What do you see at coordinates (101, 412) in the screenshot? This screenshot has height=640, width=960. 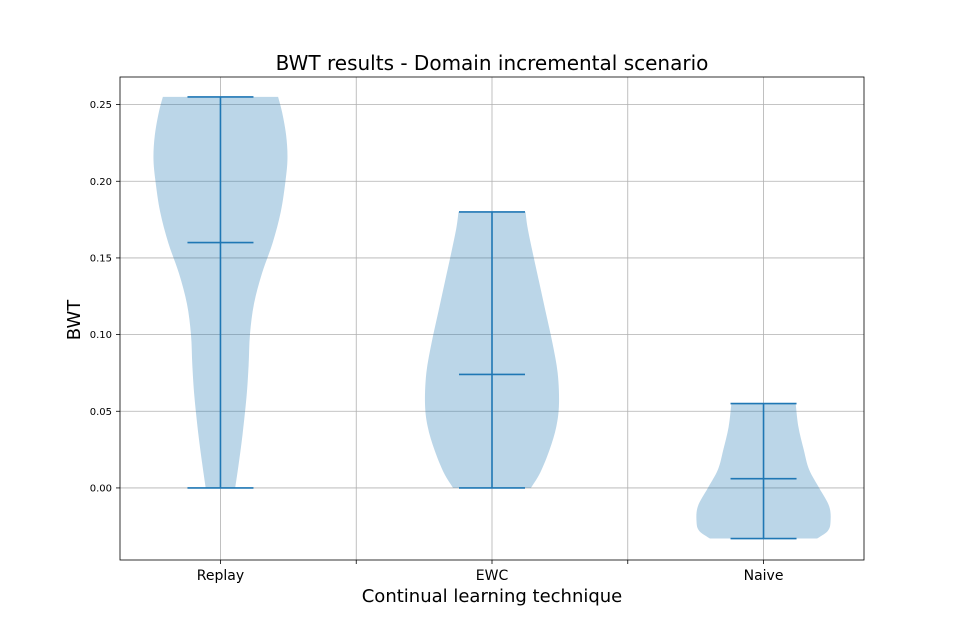 I see `y-tick-label: 0.05` at bounding box center [101, 412].